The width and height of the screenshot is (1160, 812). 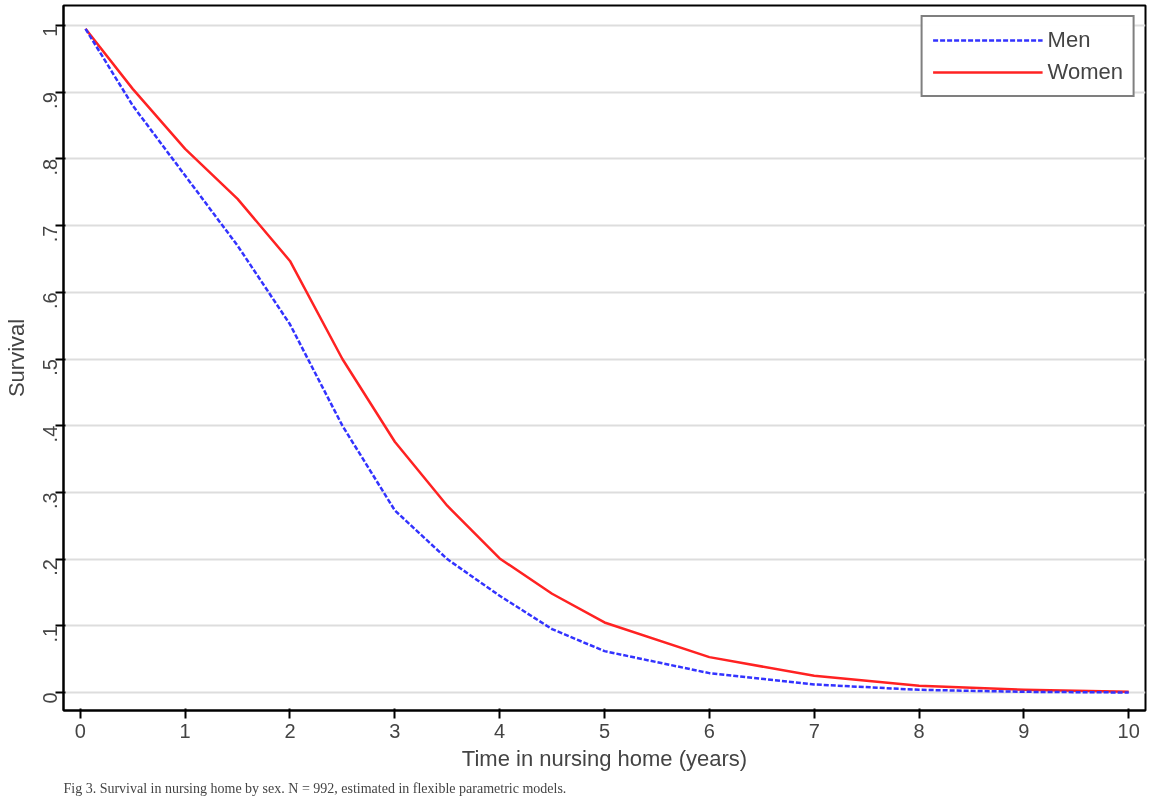 What do you see at coordinates (604, 730) in the screenshot?
I see `x-tick-label: 5` at bounding box center [604, 730].